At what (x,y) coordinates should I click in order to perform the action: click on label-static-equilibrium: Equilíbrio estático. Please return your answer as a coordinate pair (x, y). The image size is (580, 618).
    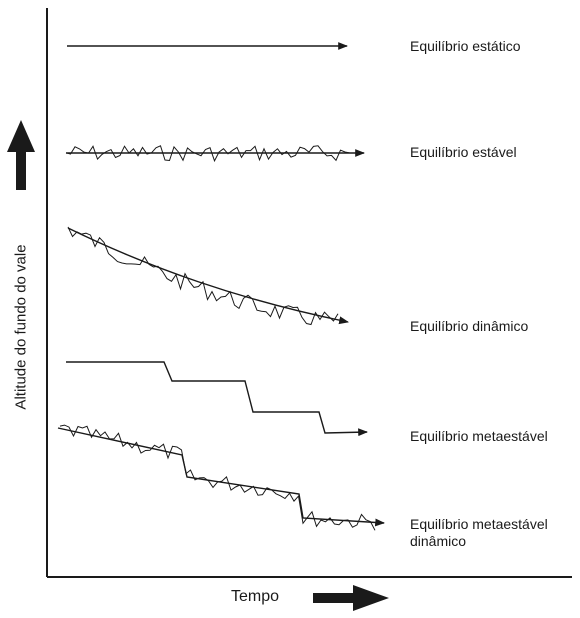
    Looking at the image, I should click on (465, 46).